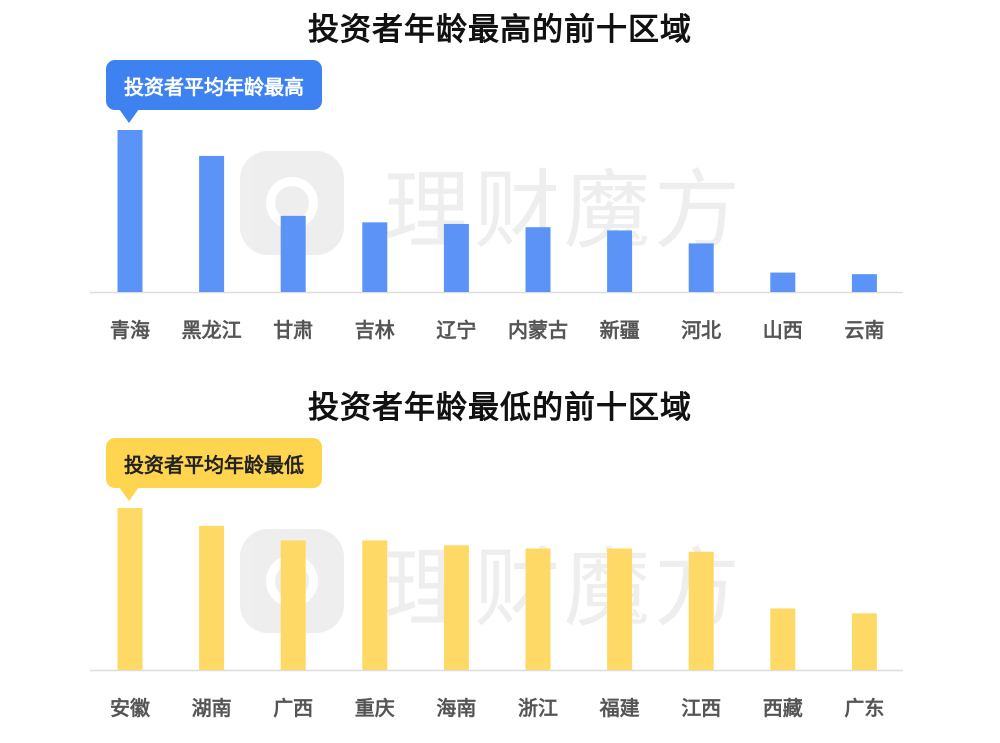 The width and height of the screenshot is (1000, 743). I want to click on x-tick-label: 青海, so click(130, 330).